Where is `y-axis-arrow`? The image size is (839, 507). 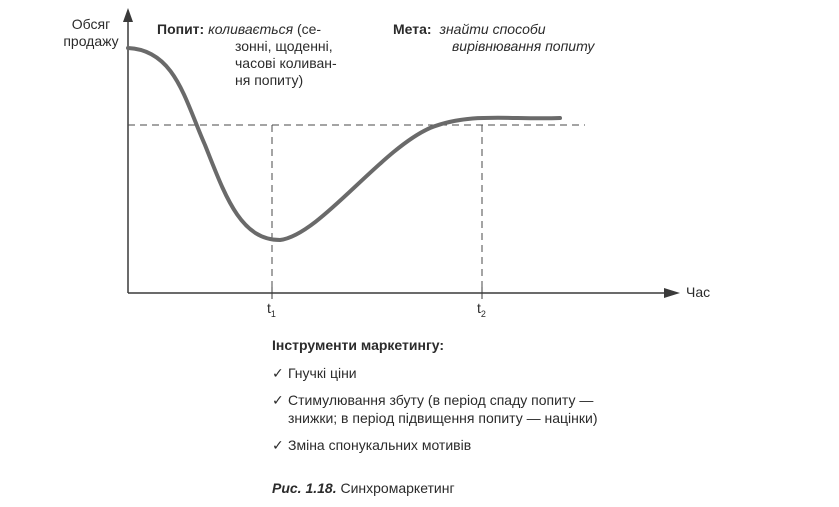 y-axis-arrow is located at coordinates (128, 15).